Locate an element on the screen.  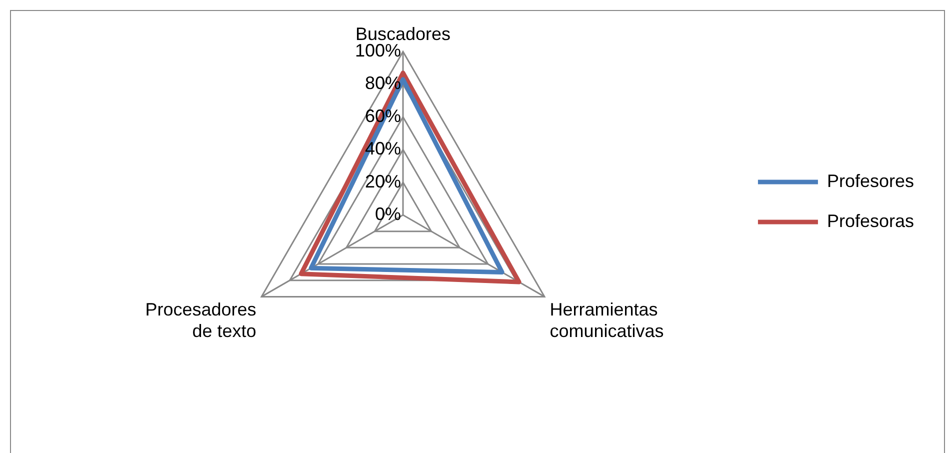
legend-label: Profesores is located at coordinates (870, 180).